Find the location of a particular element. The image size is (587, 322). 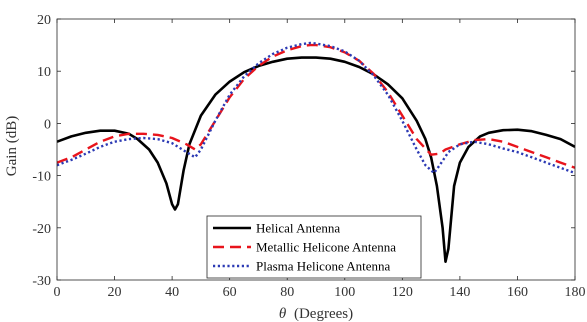

x-axis-unit: (Degrees) is located at coordinates (323, 314).